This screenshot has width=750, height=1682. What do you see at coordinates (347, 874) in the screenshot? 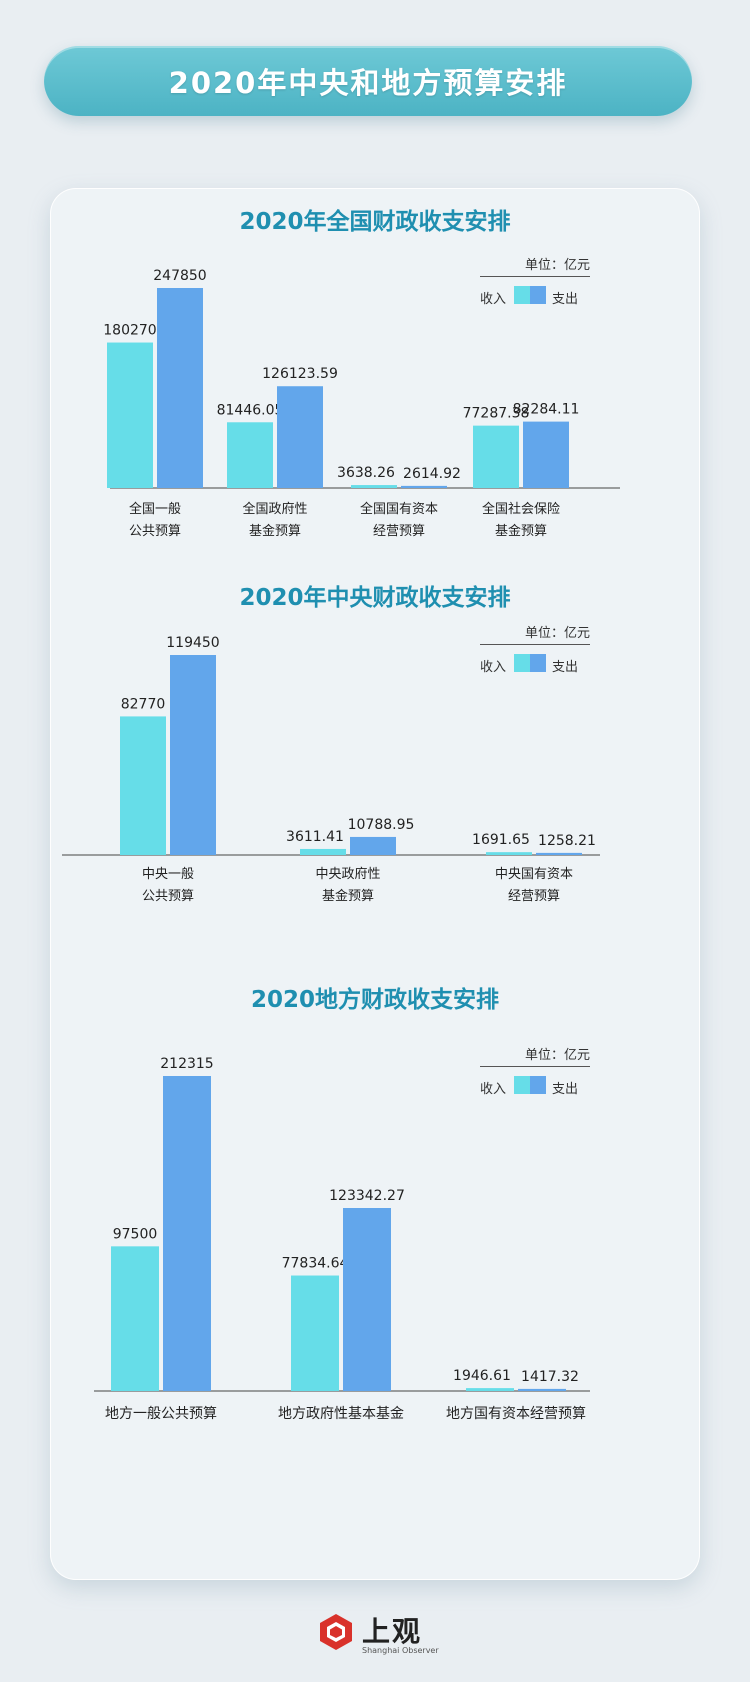
I see `category-label: 中央政府性` at bounding box center [347, 874].